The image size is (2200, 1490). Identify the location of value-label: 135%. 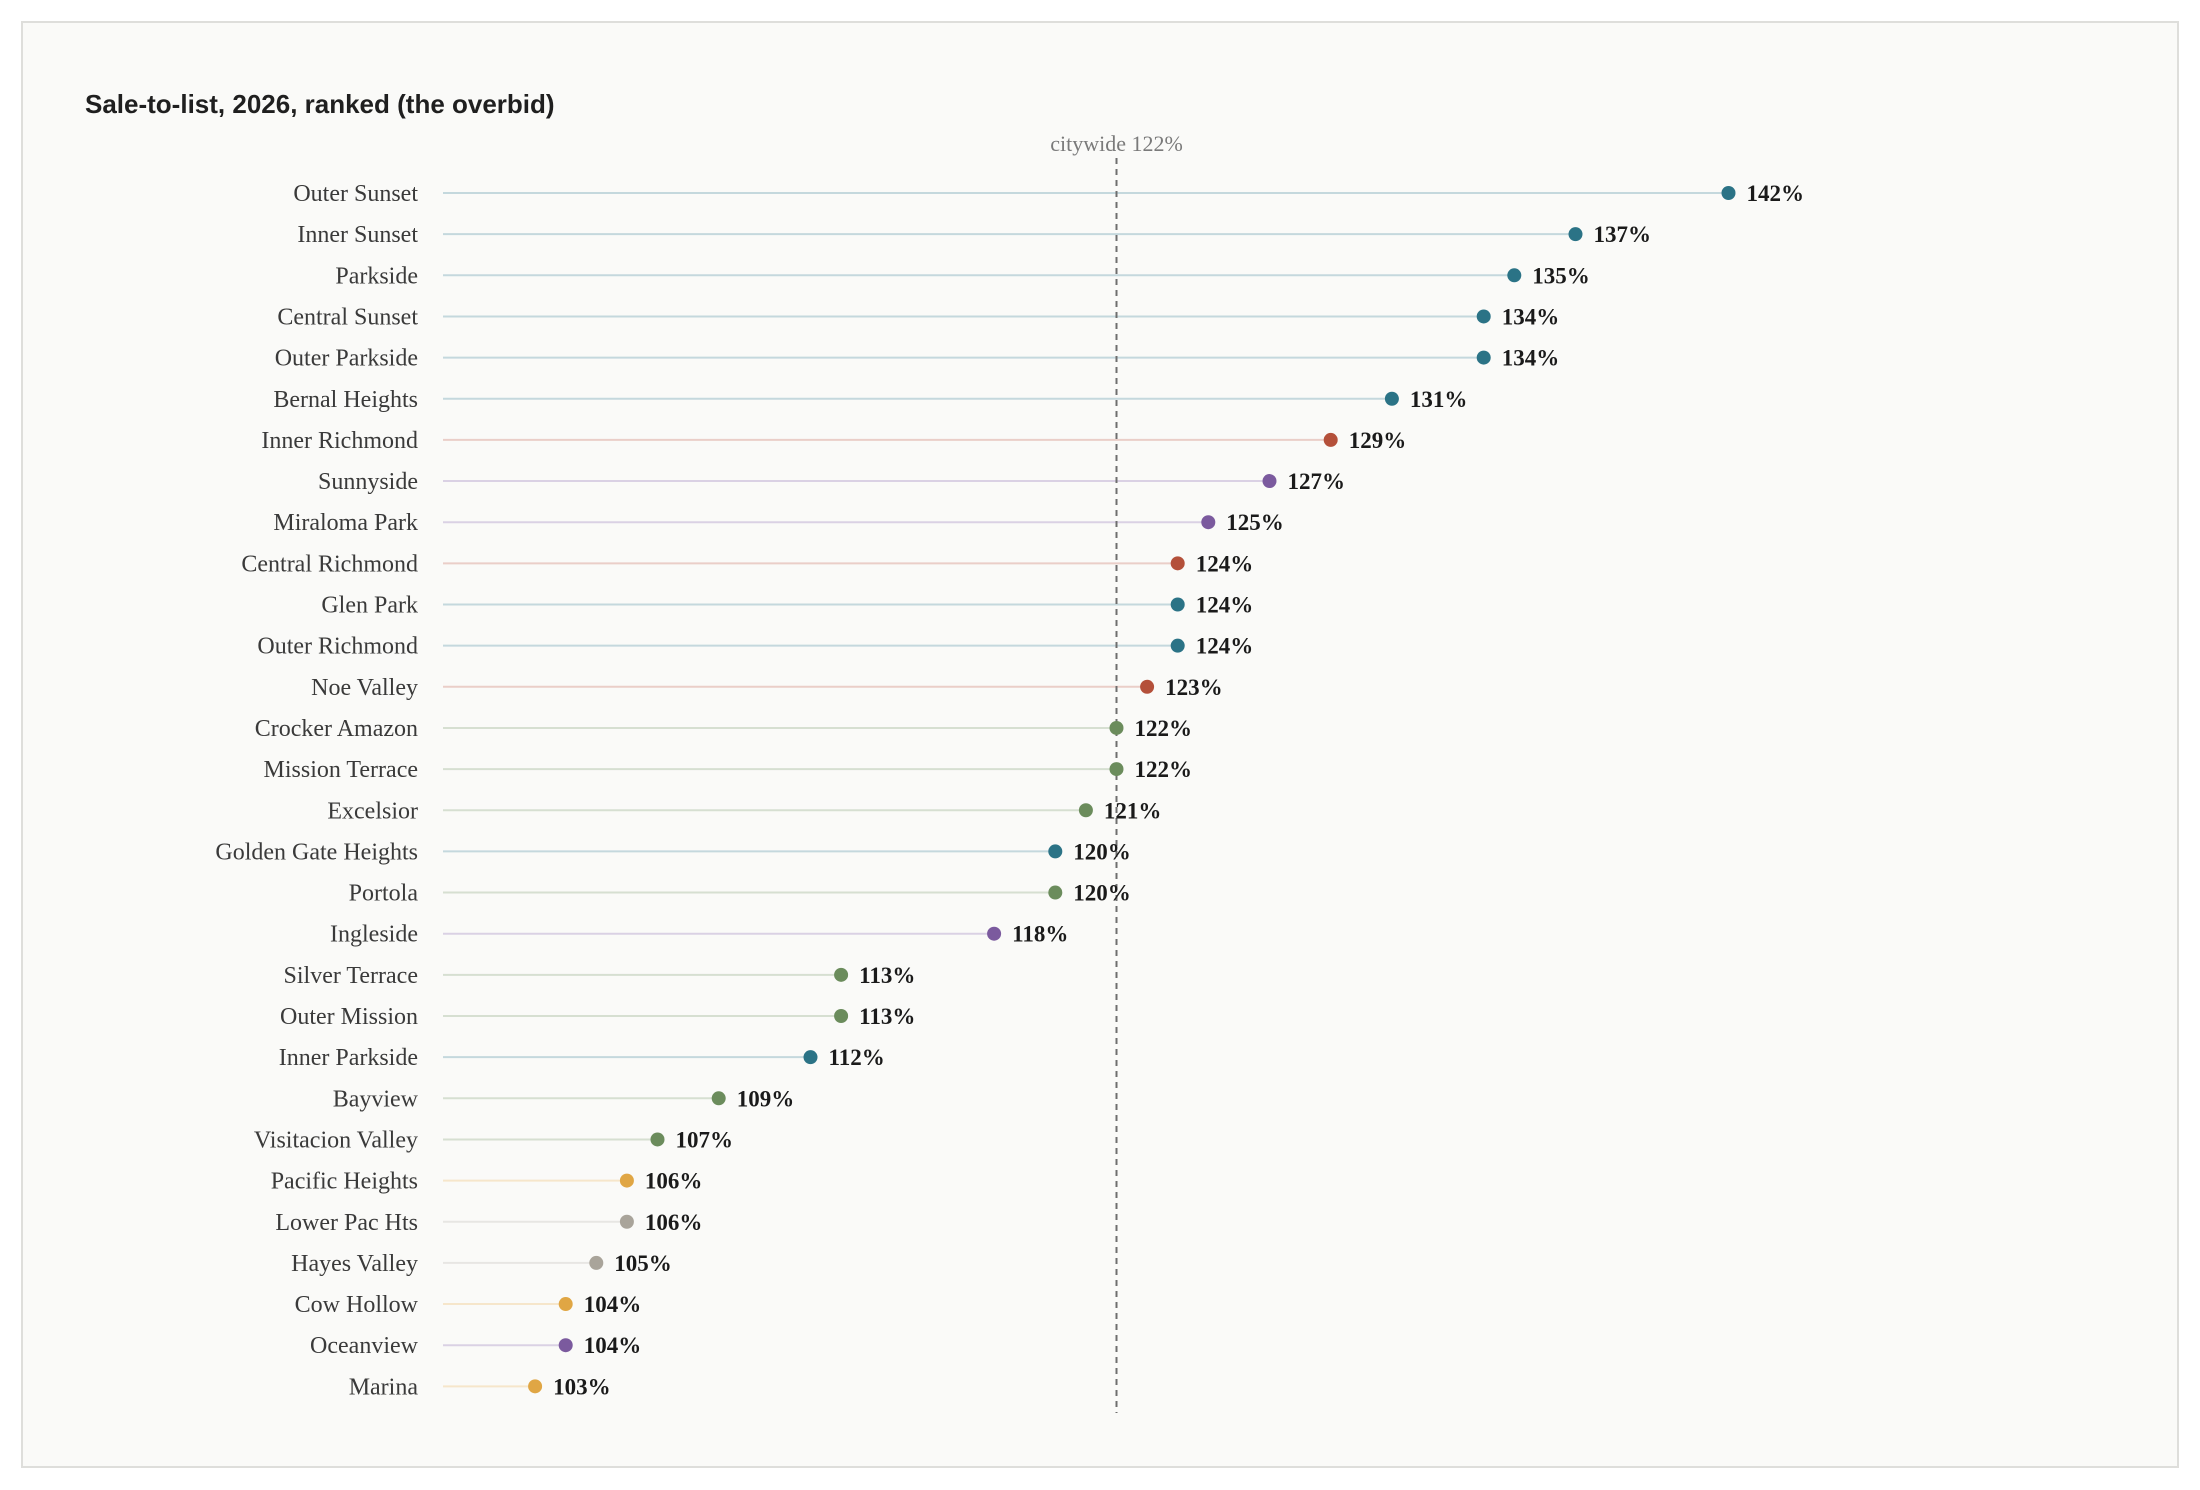
(1561, 275).